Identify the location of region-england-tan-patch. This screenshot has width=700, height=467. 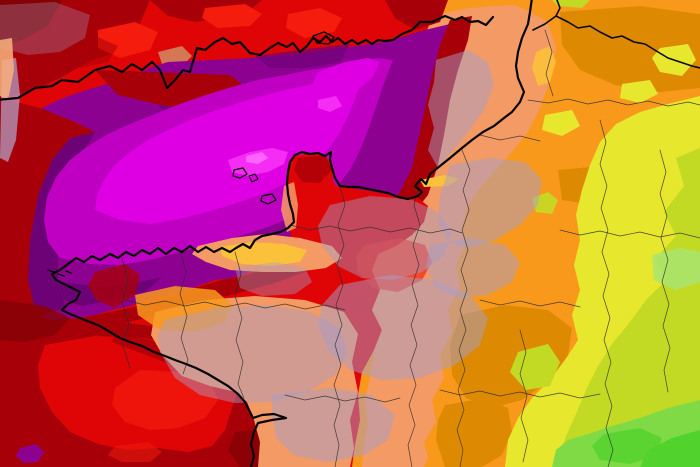
(175, 56).